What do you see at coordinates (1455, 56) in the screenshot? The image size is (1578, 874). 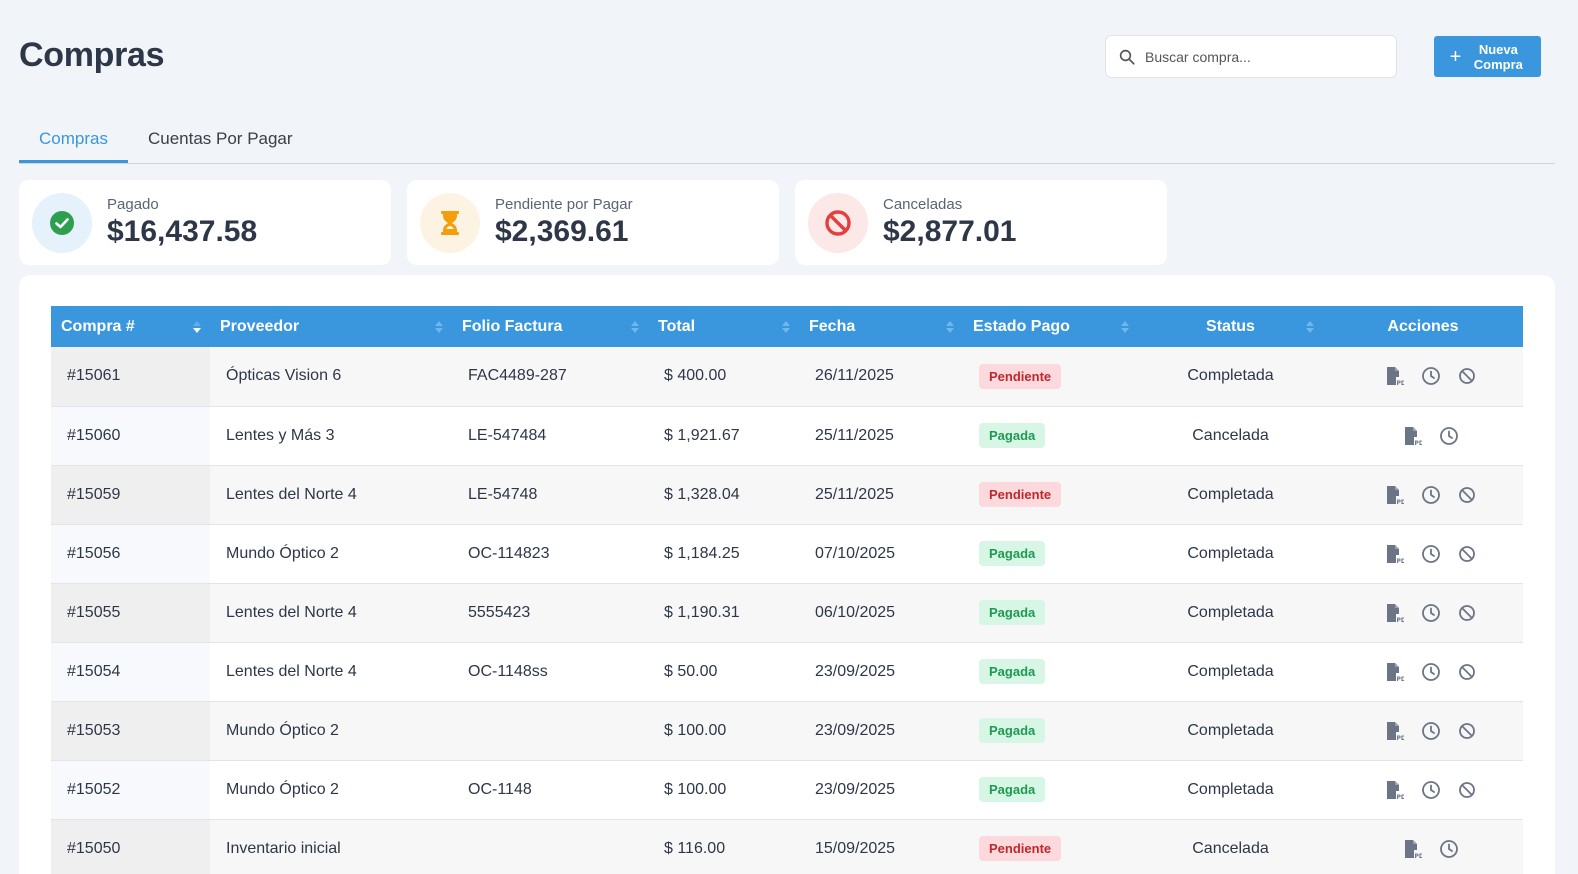 I see `plus-icon: +` at bounding box center [1455, 56].